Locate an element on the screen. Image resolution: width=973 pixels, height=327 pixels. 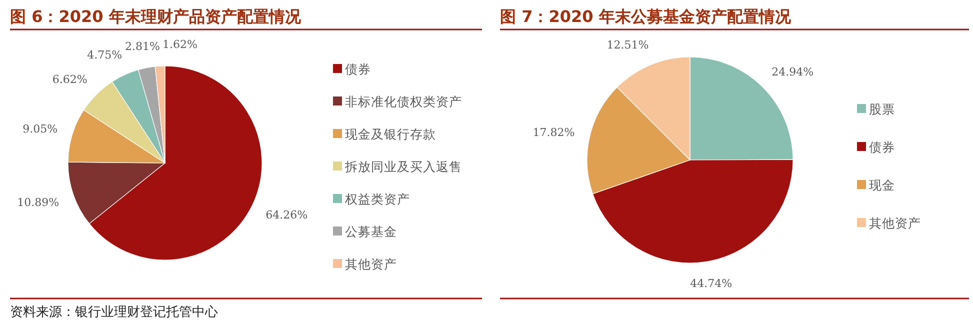
legend-label: 现金 is located at coordinates (882, 185).